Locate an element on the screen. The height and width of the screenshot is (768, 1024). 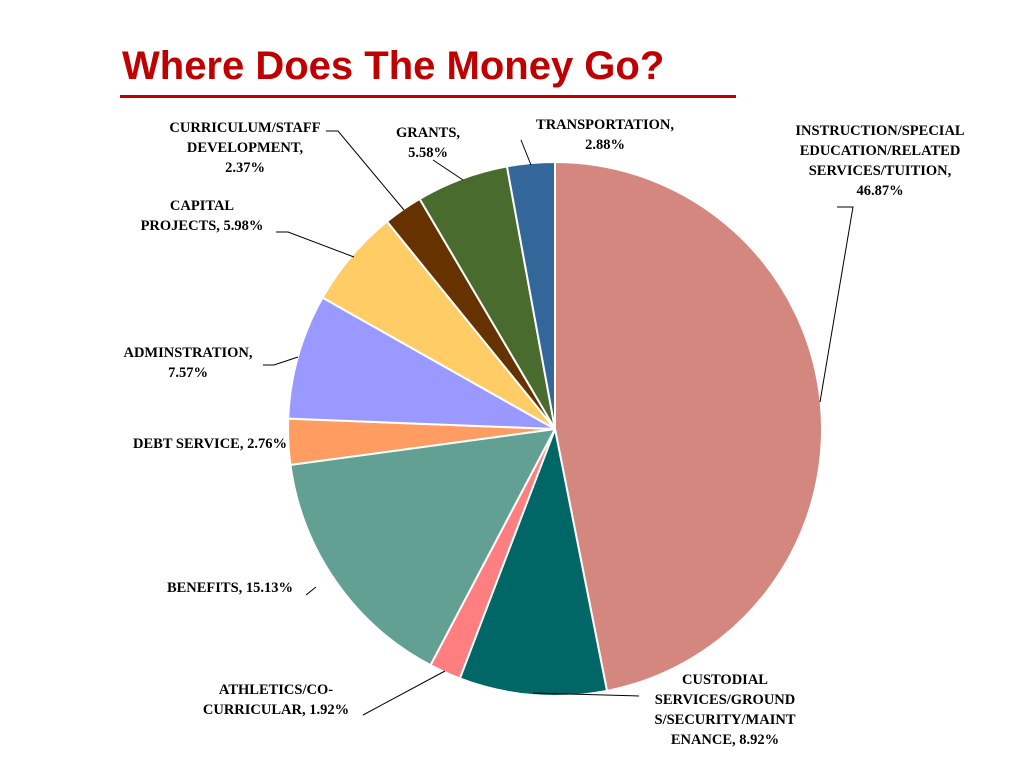
data-label-line: 2.37% is located at coordinates (245, 168).